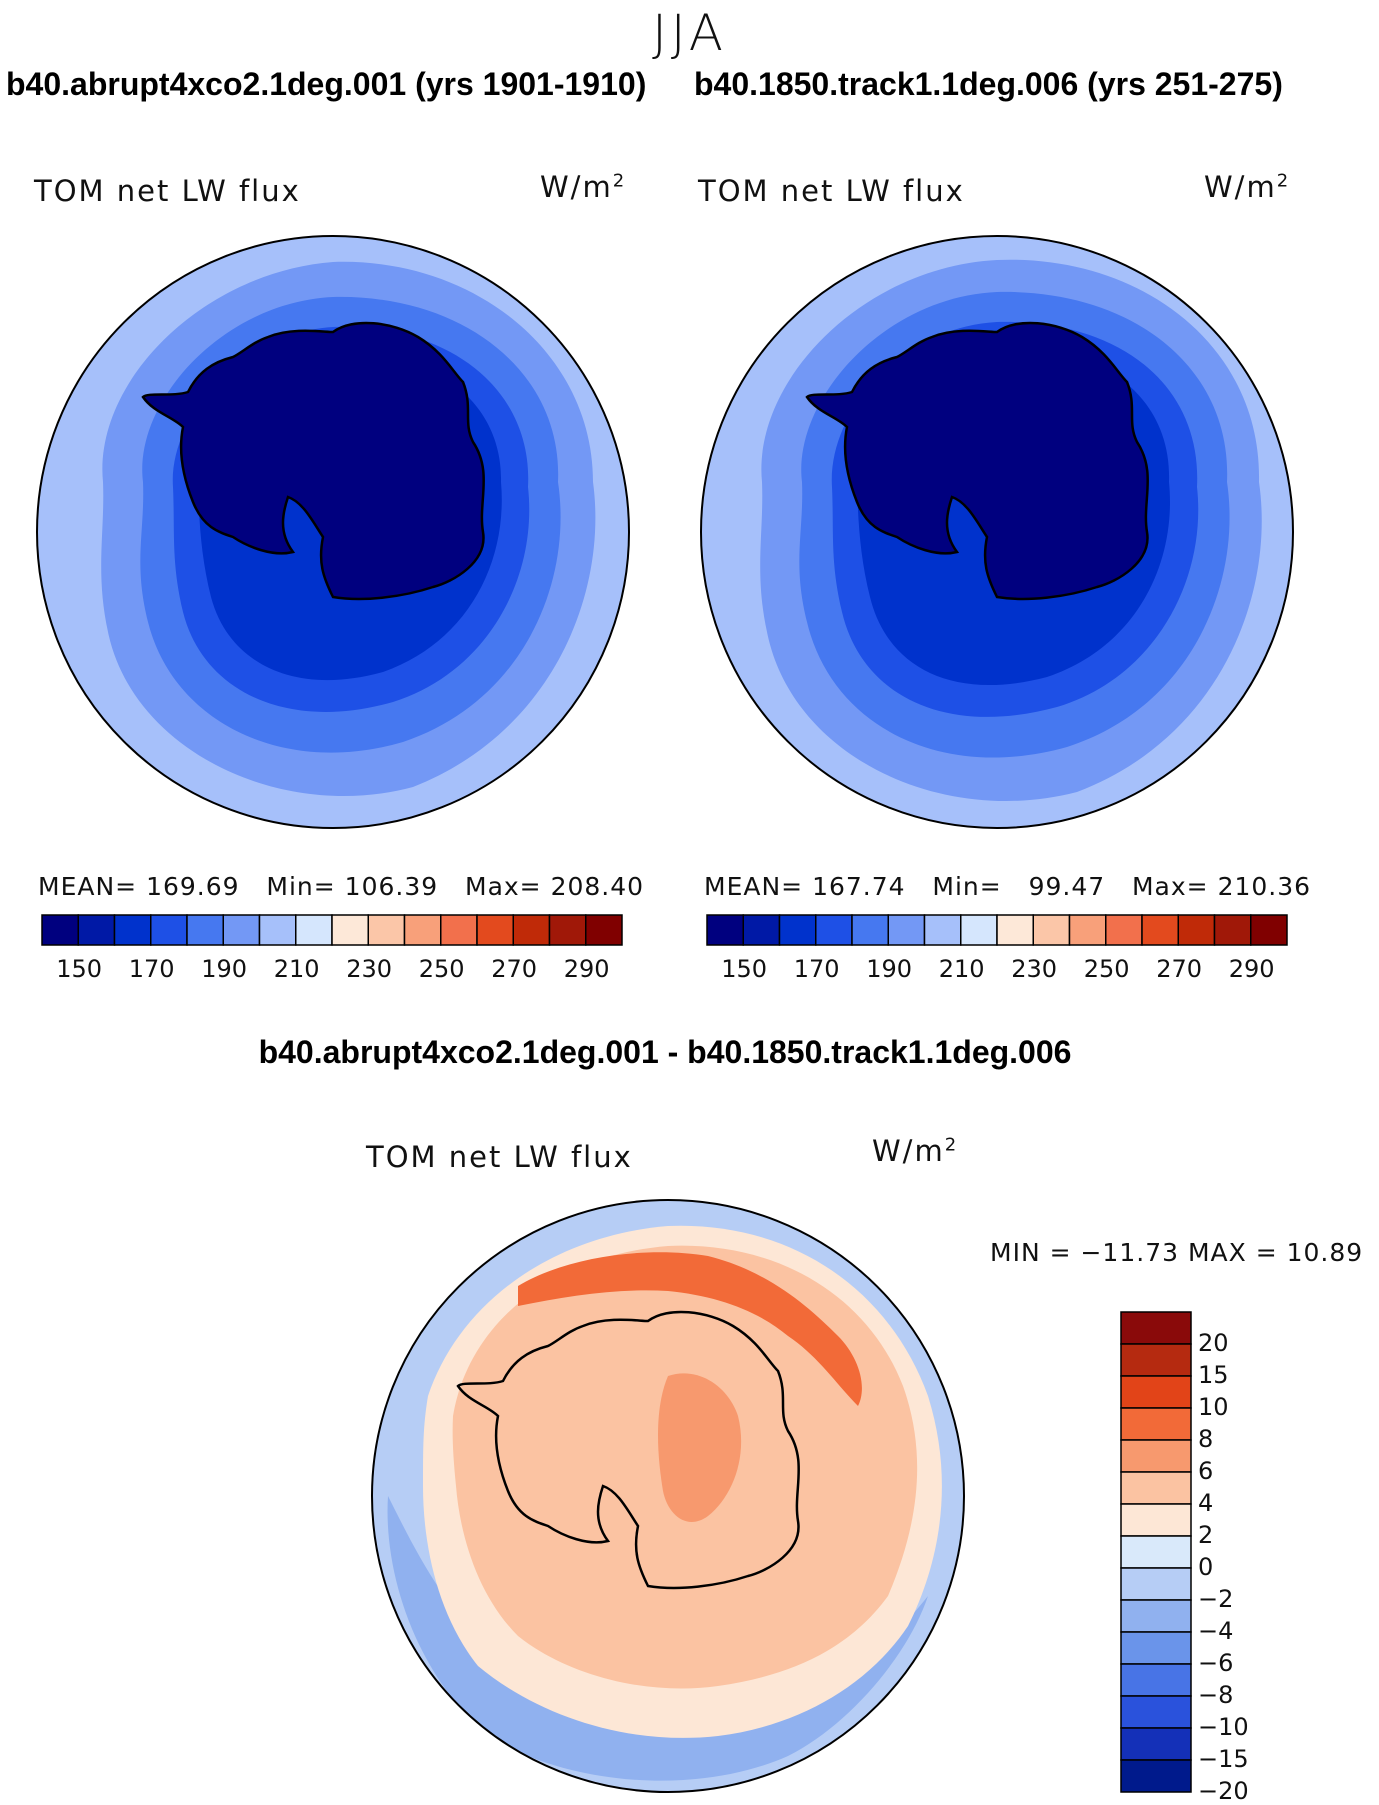 The width and height of the screenshot is (1379, 1805). I want to click on diff-colorbar-tick-label: −10, so click(1223, 1727).